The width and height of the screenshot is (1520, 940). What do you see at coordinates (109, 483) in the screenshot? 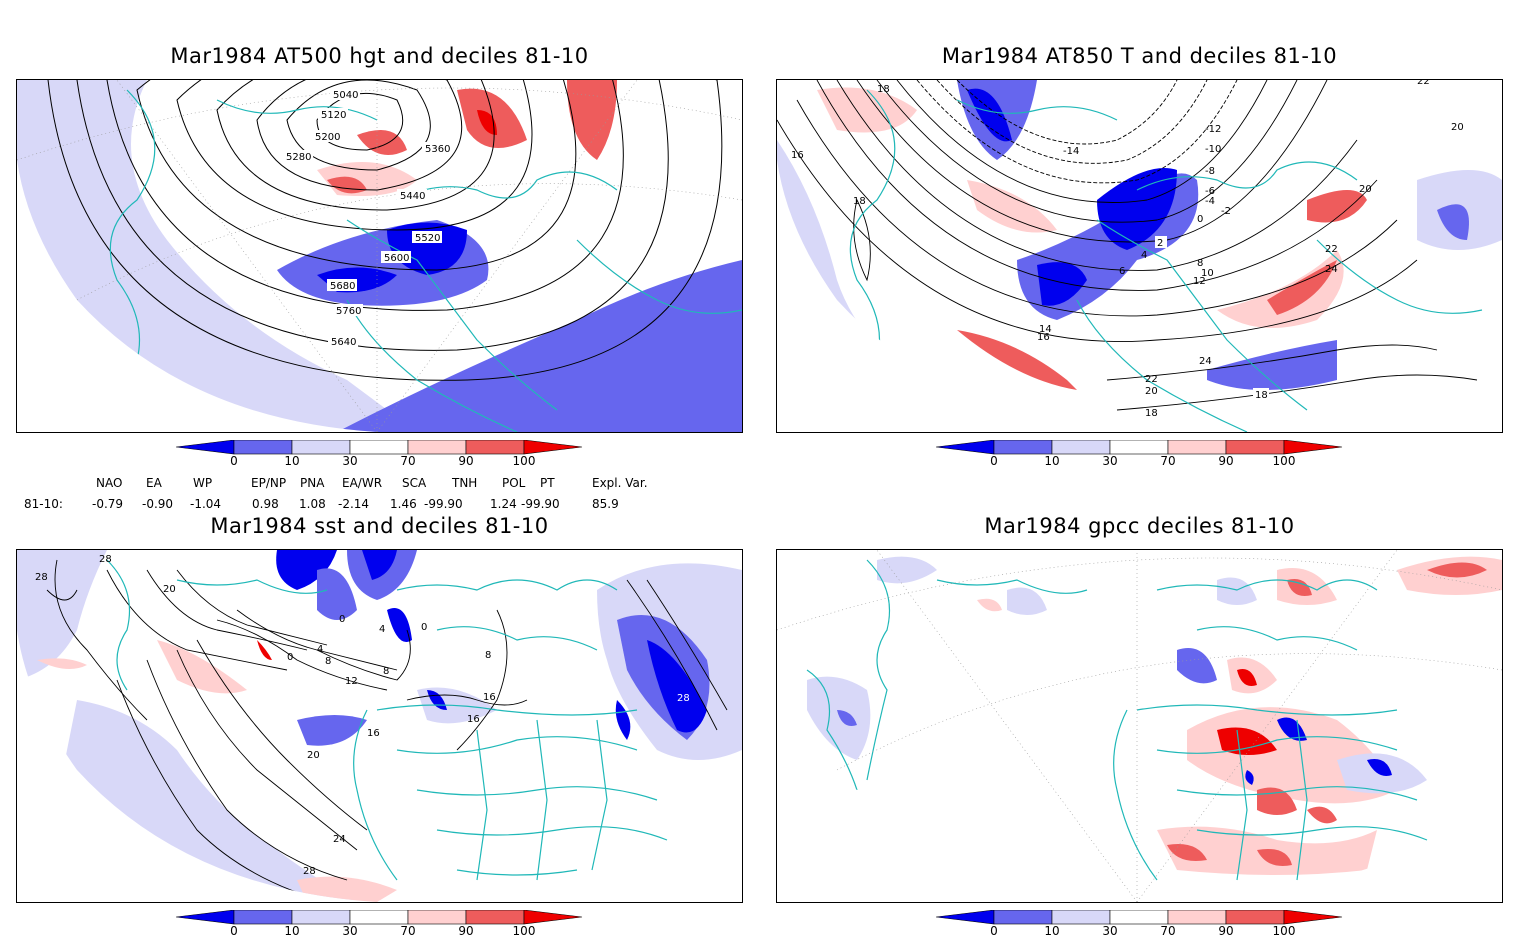
I see `index-header: NAO` at bounding box center [109, 483].